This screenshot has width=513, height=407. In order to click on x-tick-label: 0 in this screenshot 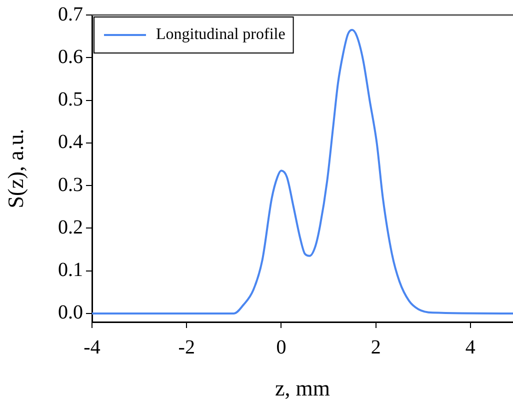, I will do `click(281, 347)`.